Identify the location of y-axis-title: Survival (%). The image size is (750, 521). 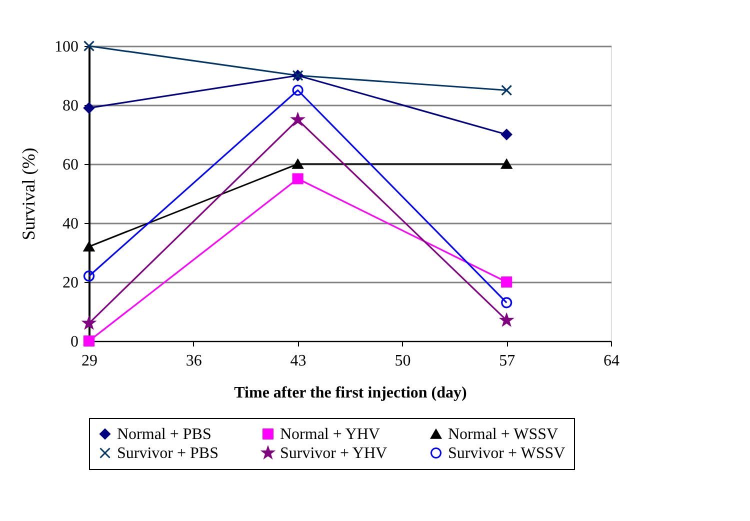
(28, 194).